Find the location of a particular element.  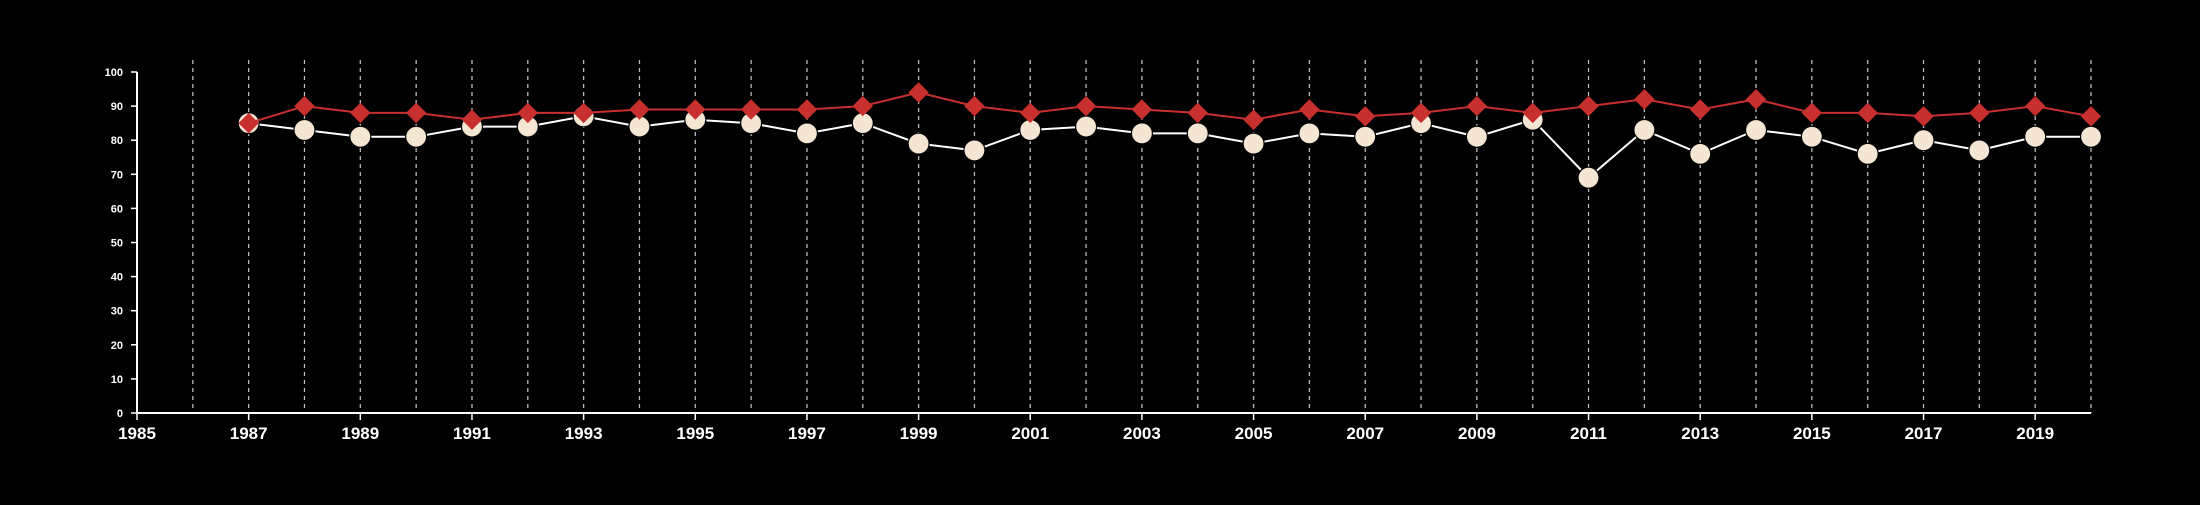

y-tick-label: 60 is located at coordinates (117, 209).